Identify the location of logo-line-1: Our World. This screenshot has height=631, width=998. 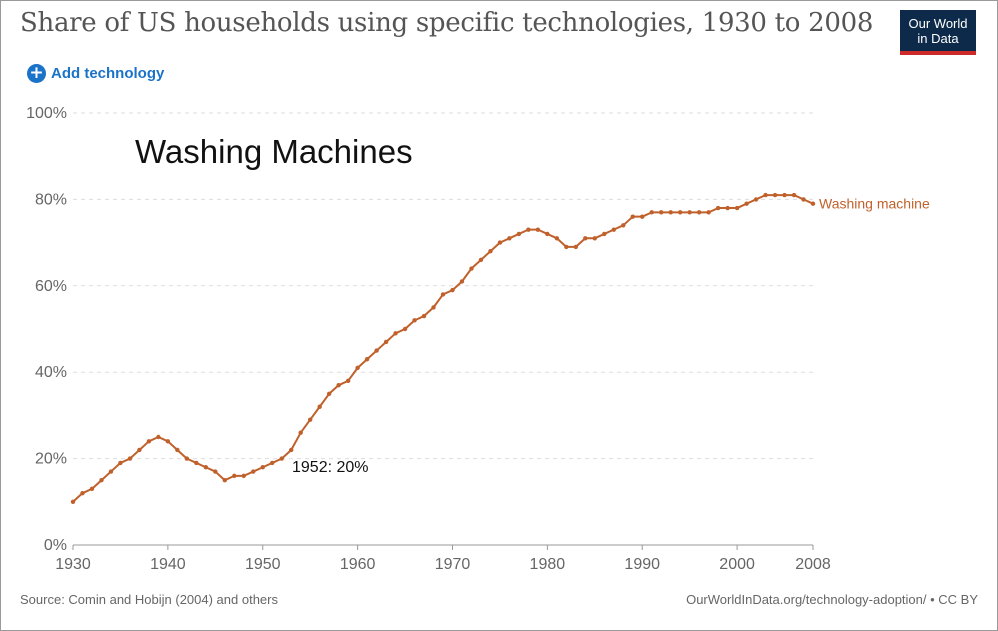
(938, 23).